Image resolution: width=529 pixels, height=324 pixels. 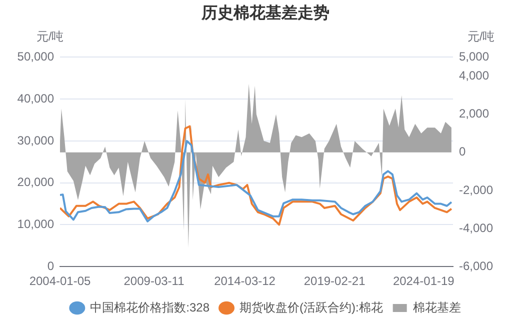 I want to click on y2-tick-label: -4,000, so click(x=476, y=227).